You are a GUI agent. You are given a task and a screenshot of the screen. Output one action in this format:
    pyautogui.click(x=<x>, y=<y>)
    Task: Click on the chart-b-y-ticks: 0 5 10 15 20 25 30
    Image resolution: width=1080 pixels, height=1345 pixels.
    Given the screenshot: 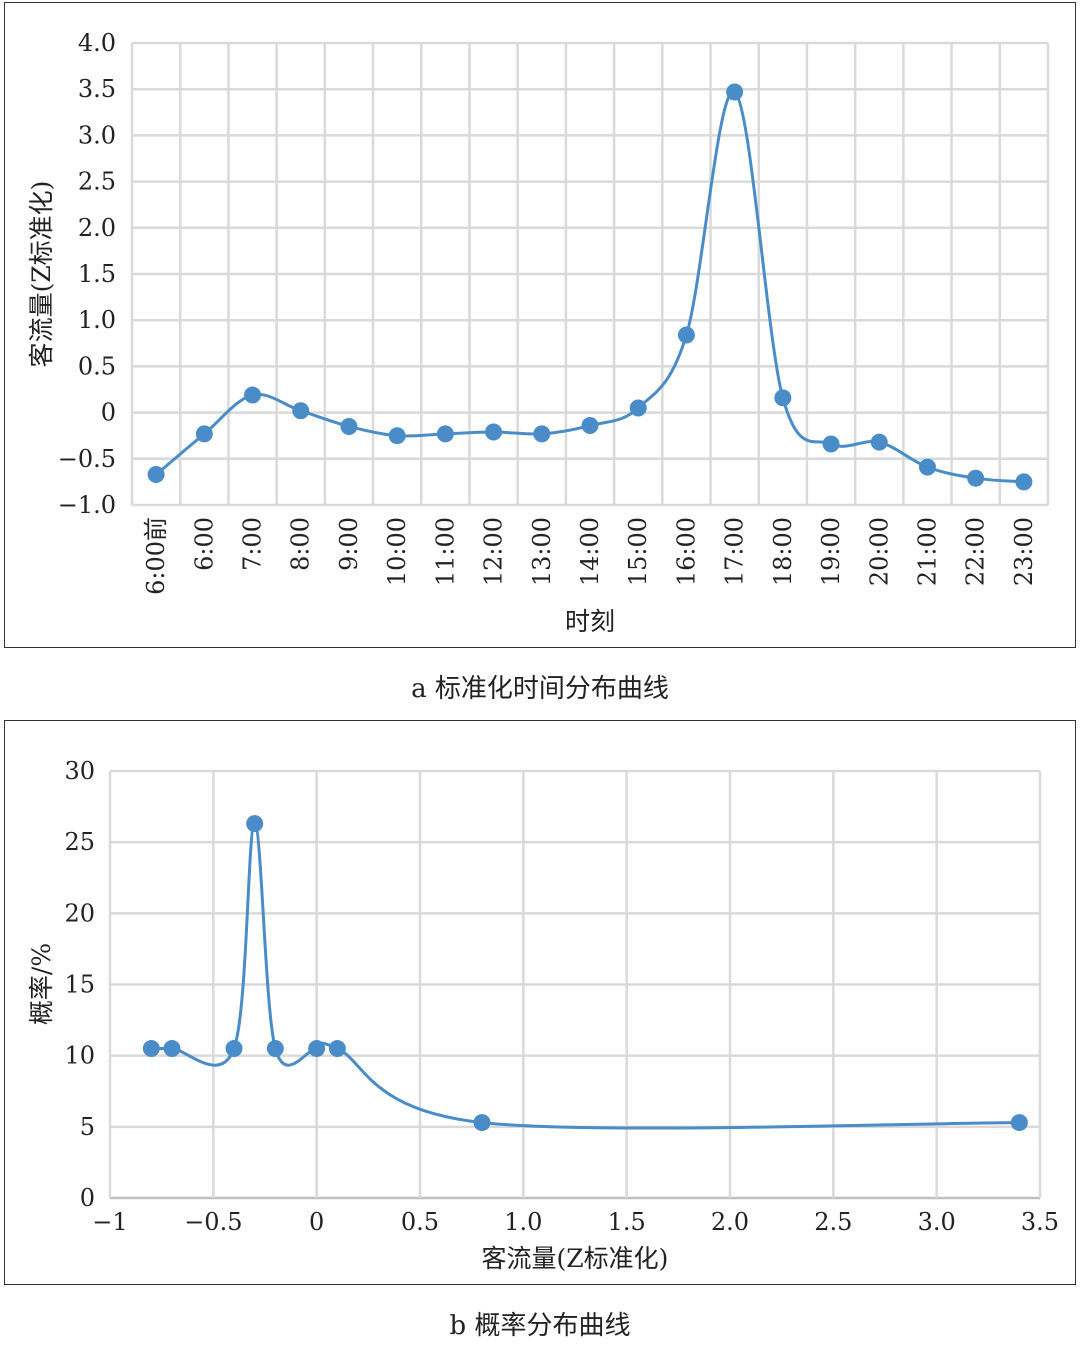 What is the action you would take?
    pyautogui.click(x=79, y=984)
    